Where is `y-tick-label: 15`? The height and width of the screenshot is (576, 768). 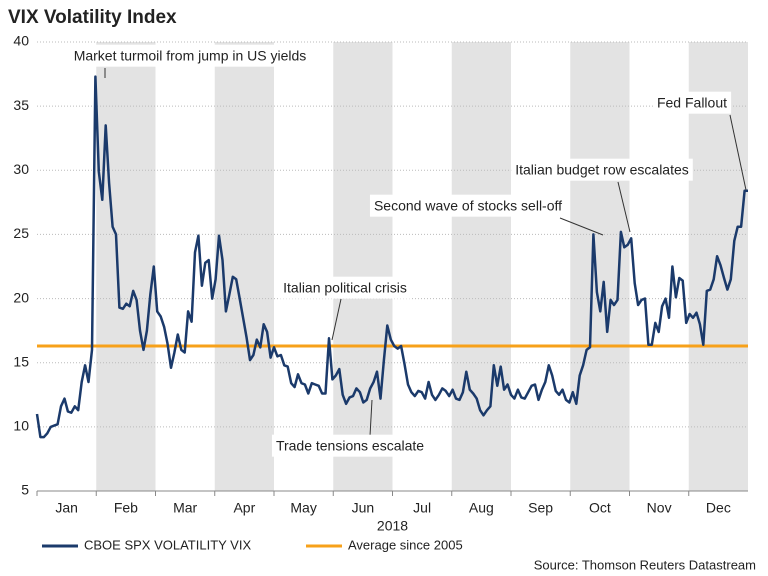 y-tick-label: 15 is located at coordinates (21, 361).